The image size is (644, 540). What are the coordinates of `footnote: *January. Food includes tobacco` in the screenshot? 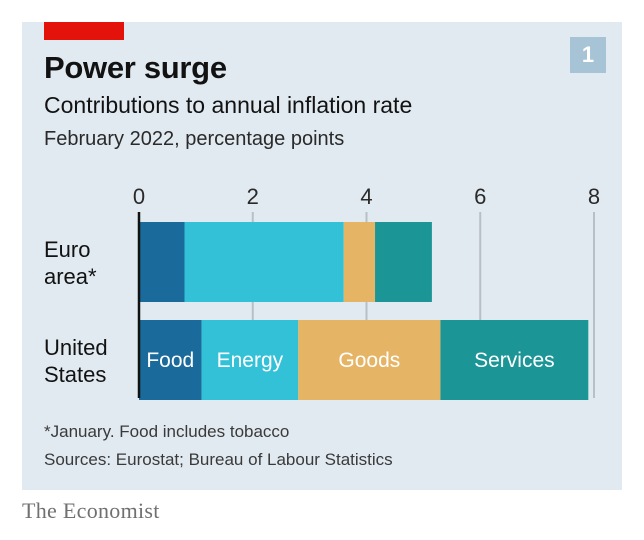 It's located at (167, 431).